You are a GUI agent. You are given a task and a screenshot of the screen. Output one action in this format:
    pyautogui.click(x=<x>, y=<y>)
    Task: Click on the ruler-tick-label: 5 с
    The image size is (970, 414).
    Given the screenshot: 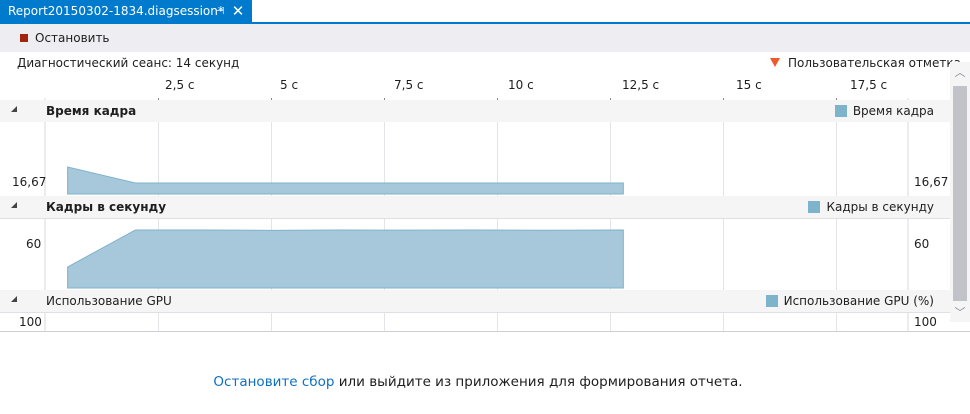 What is the action you would take?
    pyautogui.click(x=289, y=85)
    